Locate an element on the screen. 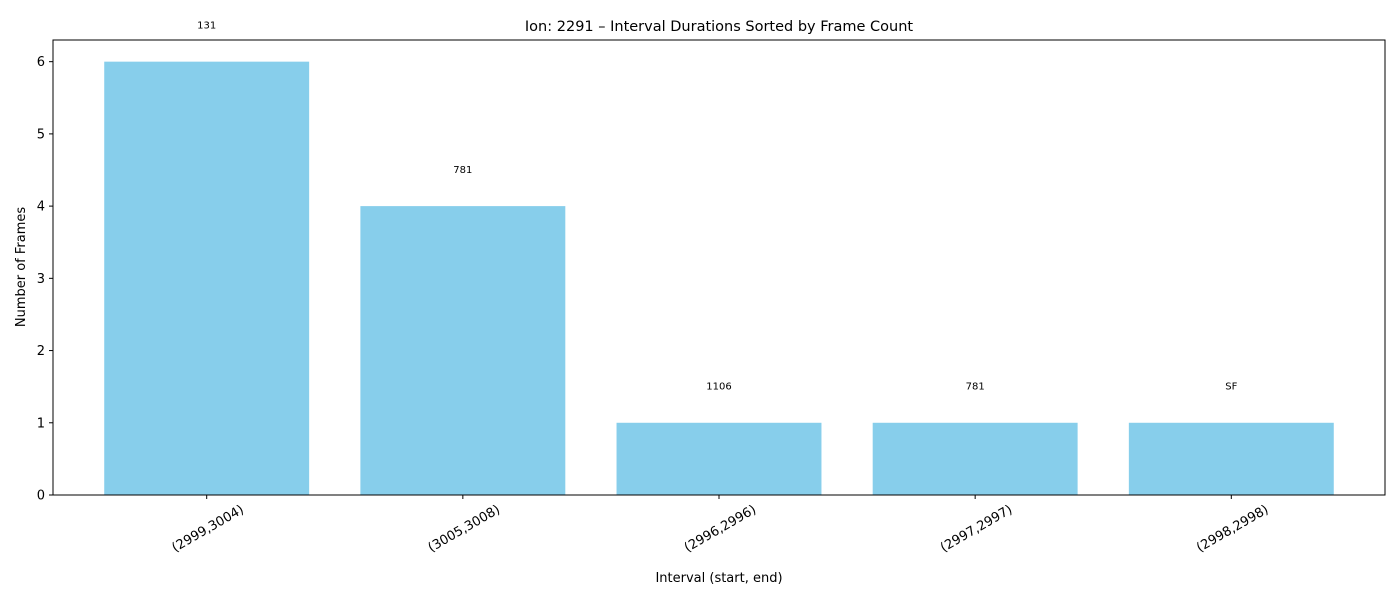  x-tick-label-3: (2997,2997) is located at coordinates (976, 528).